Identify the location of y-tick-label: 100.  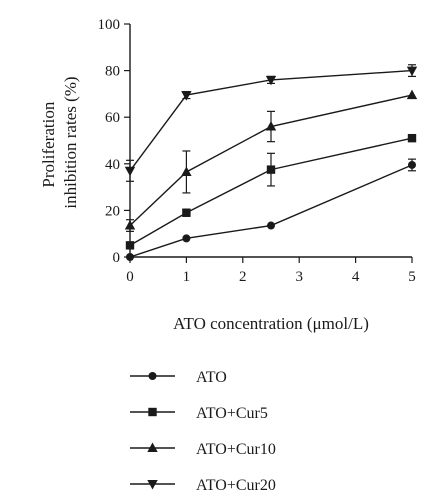
(109, 25).